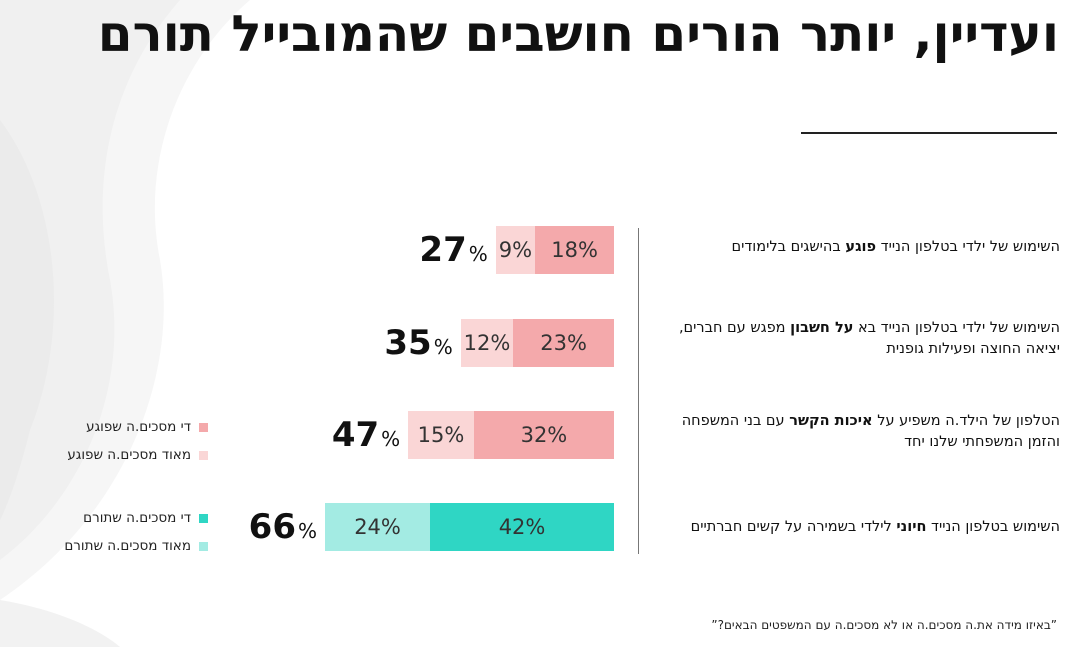  I want to click on total-number: 47, so click(355, 435).